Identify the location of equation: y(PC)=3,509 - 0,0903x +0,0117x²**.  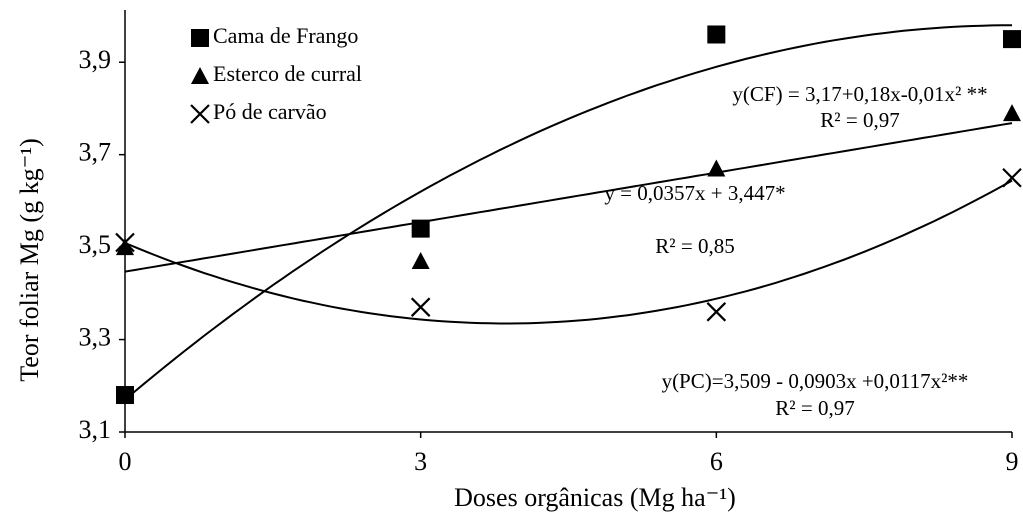
(815, 381).